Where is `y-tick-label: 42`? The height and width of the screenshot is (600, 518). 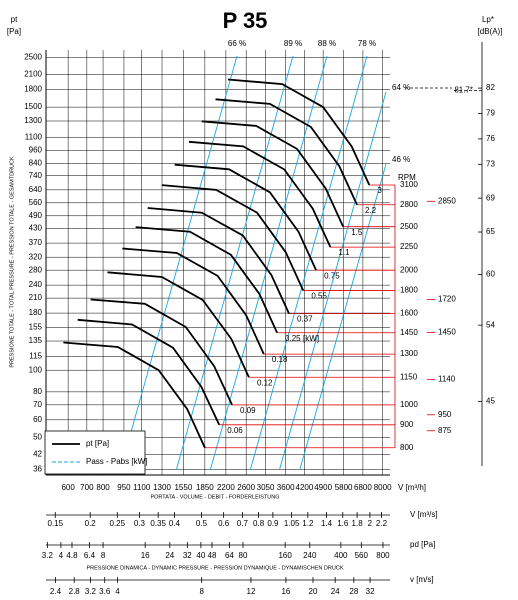
y-tick-label: 42 is located at coordinates (37, 454).